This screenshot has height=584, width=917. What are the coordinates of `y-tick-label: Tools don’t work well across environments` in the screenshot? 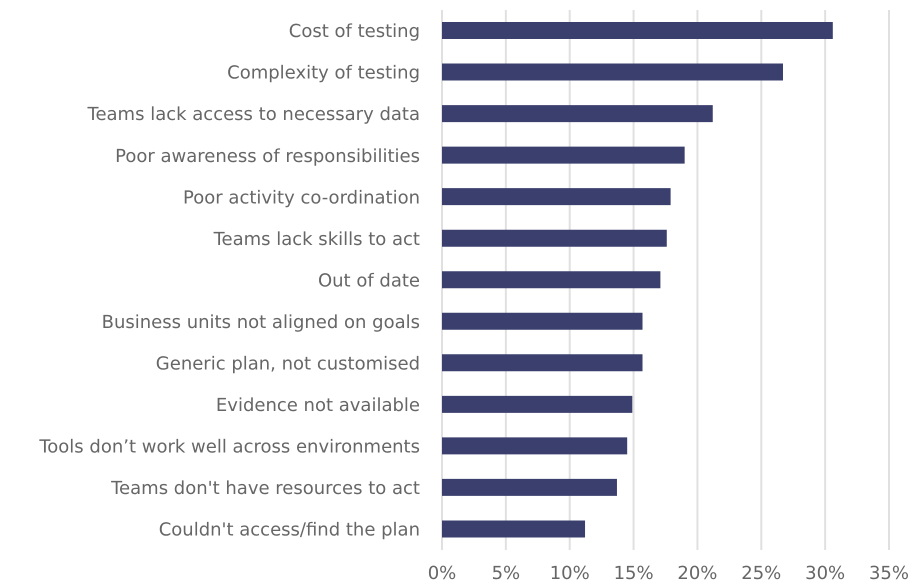 It's located at (229, 447).